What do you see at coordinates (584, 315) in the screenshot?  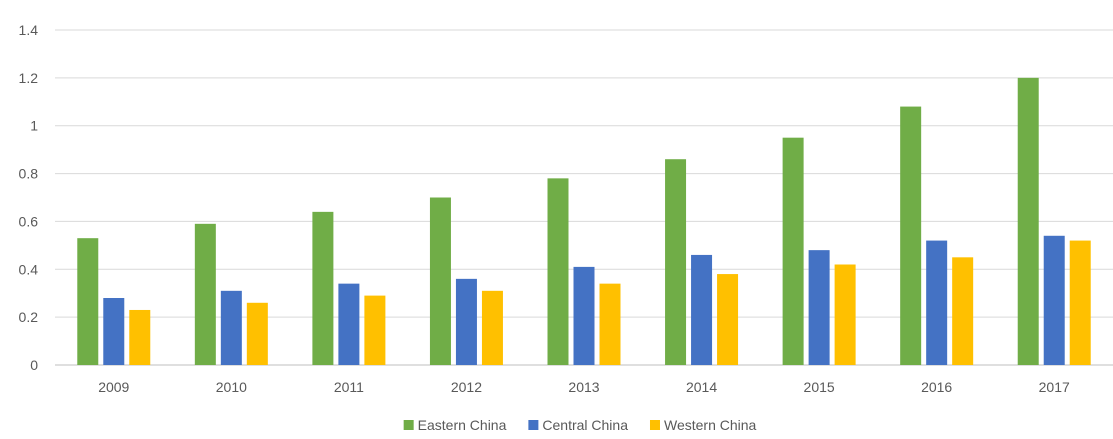 I see `bar-central-china-2013` at bounding box center [584, 315].